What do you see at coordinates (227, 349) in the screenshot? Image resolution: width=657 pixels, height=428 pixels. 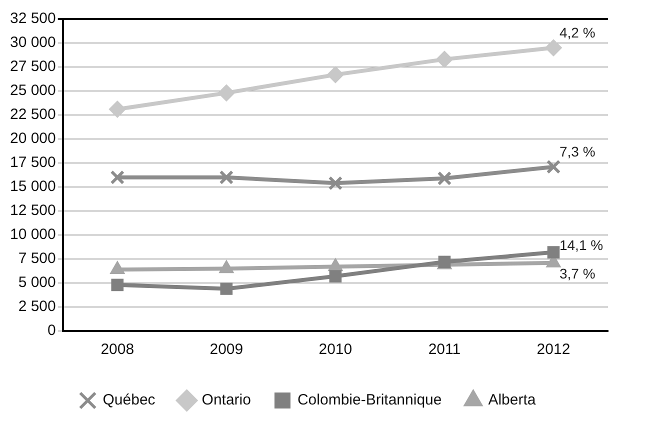 I see `x-tick-label: 2009` at bounding box center [227, 349].